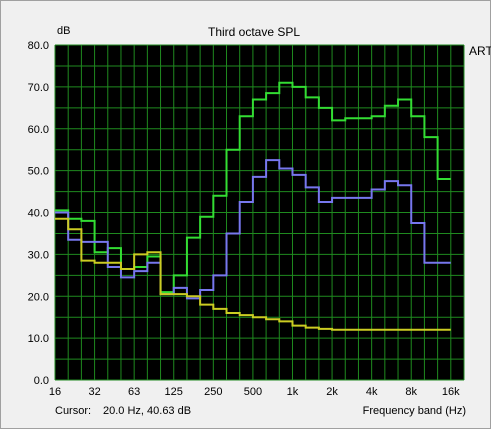 The height and width of the screenshot is (429, 491). What do you see at coordinates (254, 32) in the screenshot?
I see `chart-title: Third octave SPL` at bounding box center [254, 32].